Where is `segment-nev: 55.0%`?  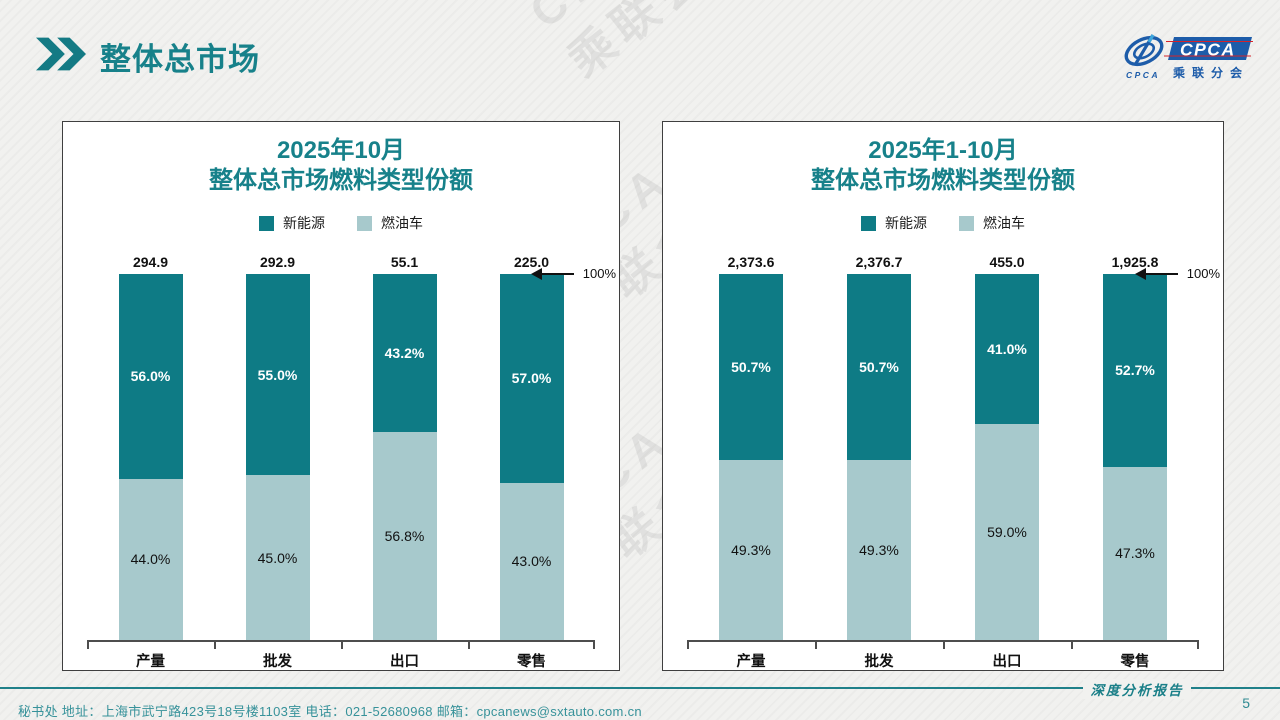 segment-nev: 55.0% is located at coordinates (277, 375).